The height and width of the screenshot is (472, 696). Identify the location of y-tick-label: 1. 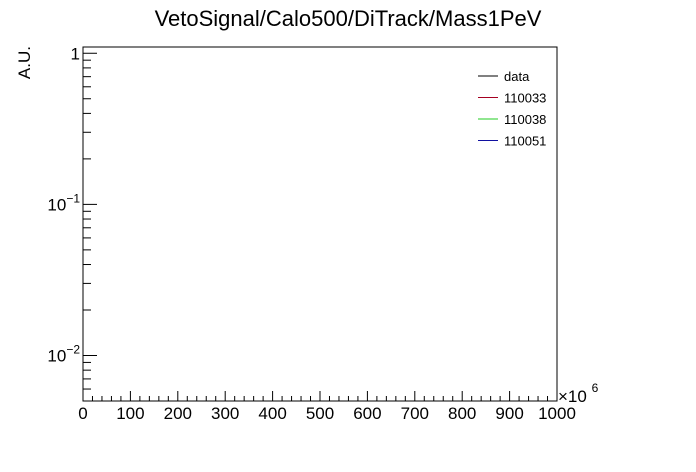
(75, 53).